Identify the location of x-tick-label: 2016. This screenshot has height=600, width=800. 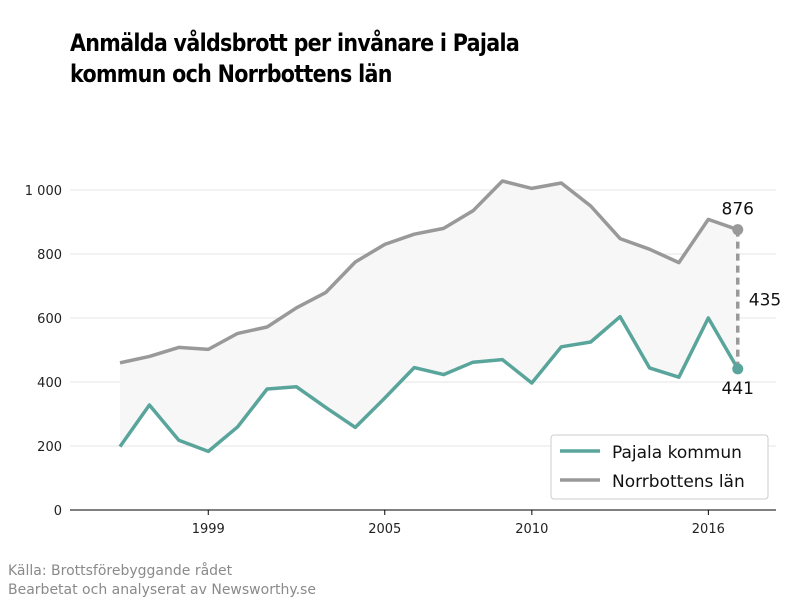
(708, 529).